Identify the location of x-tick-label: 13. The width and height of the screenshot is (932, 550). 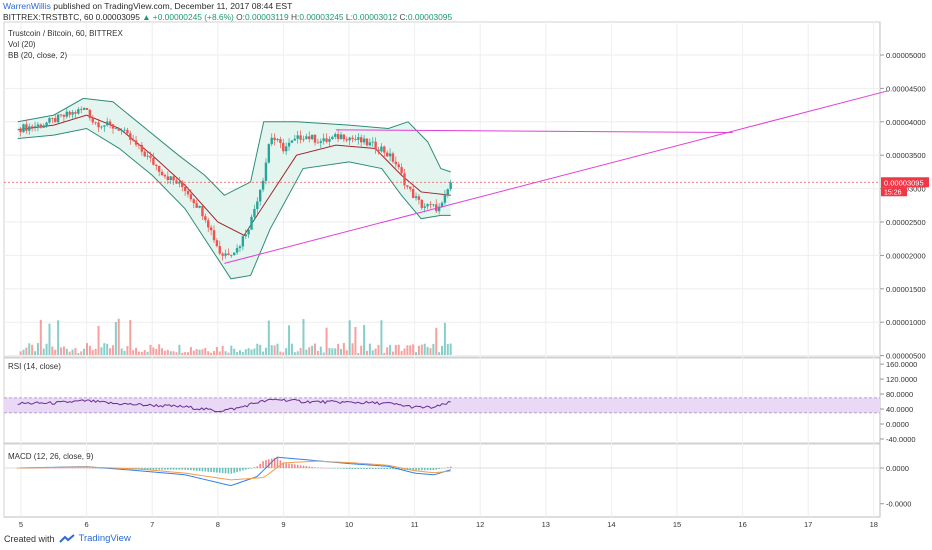
(546, 524).